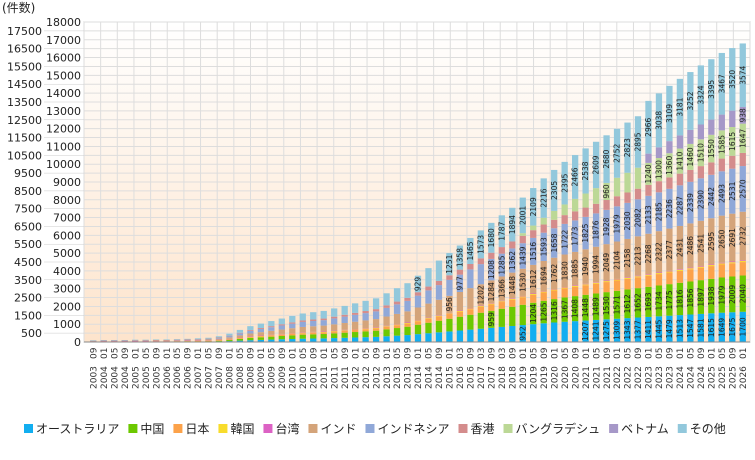  I want to click on y-tick-label: 13000, so click(63, 111).